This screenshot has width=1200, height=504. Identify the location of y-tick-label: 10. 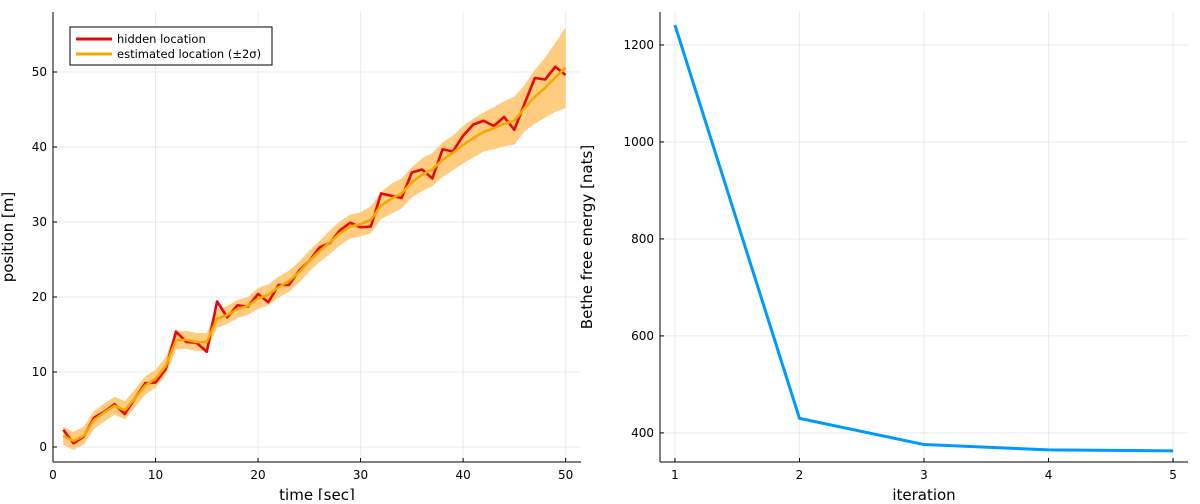
(39, 372).